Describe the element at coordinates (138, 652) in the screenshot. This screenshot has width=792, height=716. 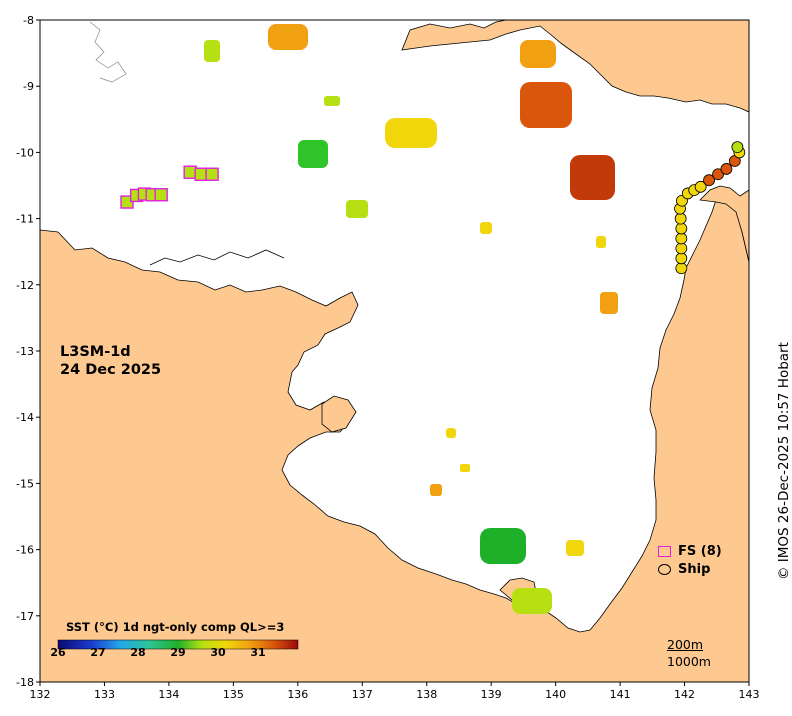
I see `colorbar-tick-label: 28` at that location.